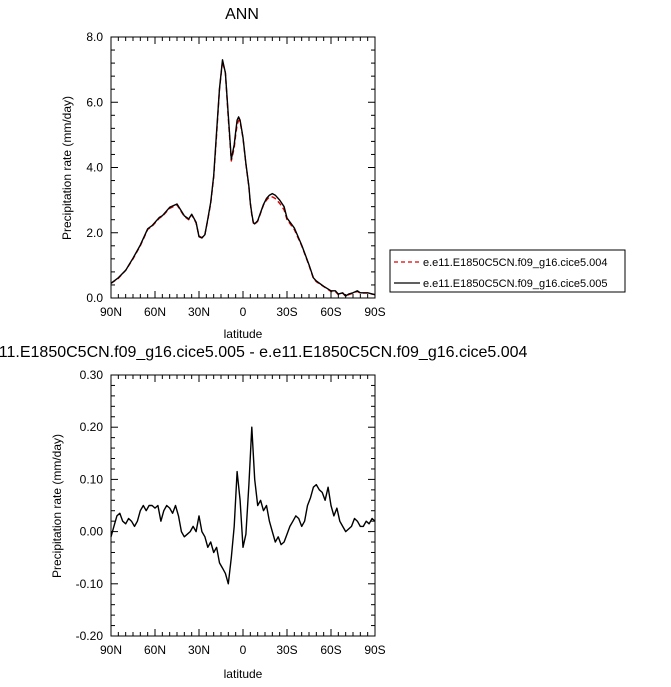 This screenshot has width=671, height=687. What do you see at coordinates (67, 168) in the screenshot?
I see `y-axis-label-top: Precipitation rate (mm/day)` at bounding box center [67, 168].